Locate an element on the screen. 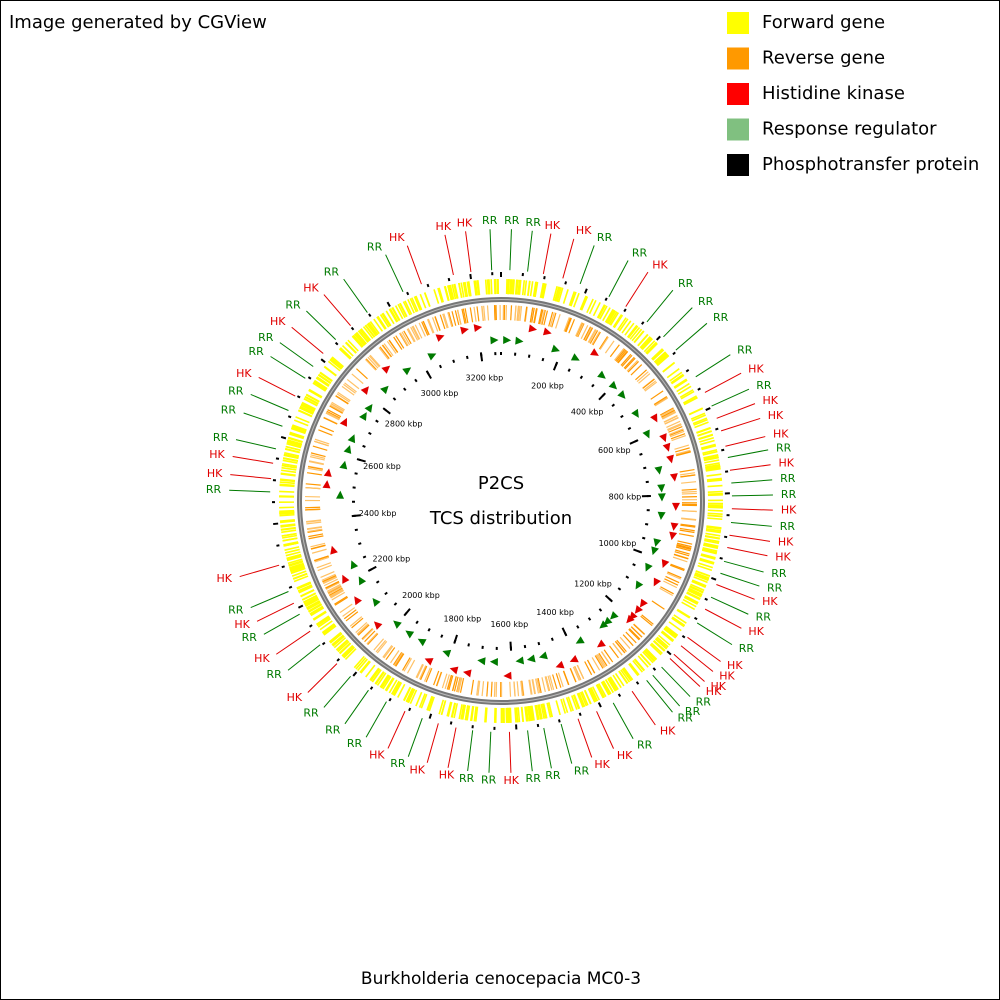 The width and height of the screenshot is (1000, 1000). scale-label: 3000 kbp is located at coordinates (440, 393).